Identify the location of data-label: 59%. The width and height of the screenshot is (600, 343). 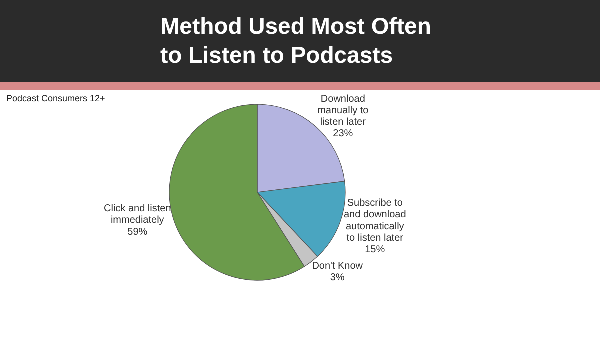
(138, 232).